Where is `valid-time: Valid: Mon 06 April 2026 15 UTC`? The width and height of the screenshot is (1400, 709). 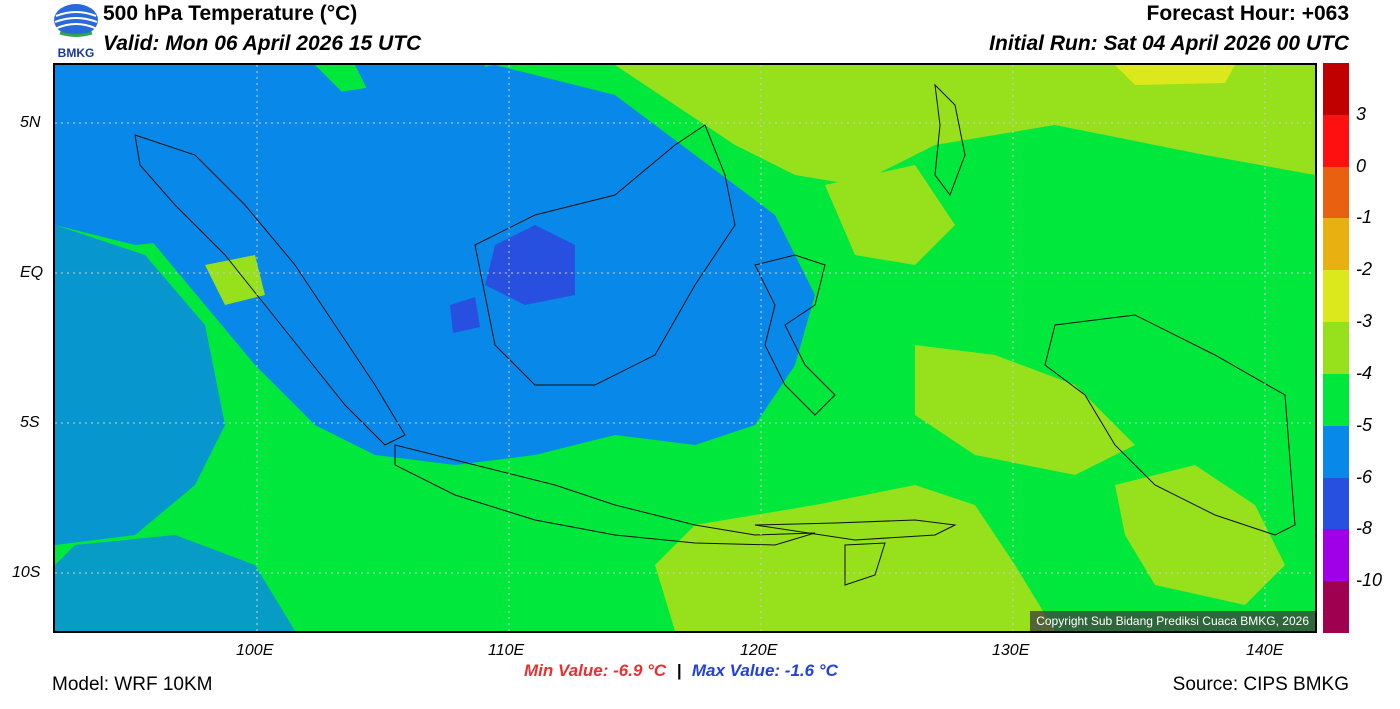
valid-time: Valid: Mon 06 April 2026 15 UTC is located at coordinates (262, 43).